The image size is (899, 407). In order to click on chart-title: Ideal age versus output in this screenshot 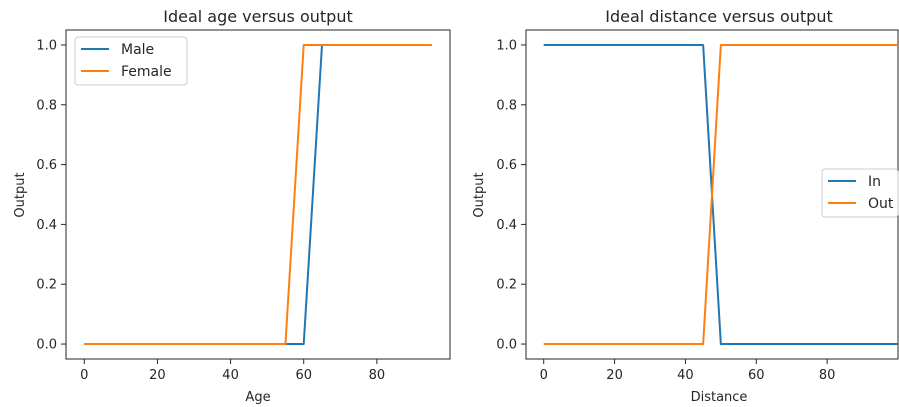, I will do `click(258, 16)`.